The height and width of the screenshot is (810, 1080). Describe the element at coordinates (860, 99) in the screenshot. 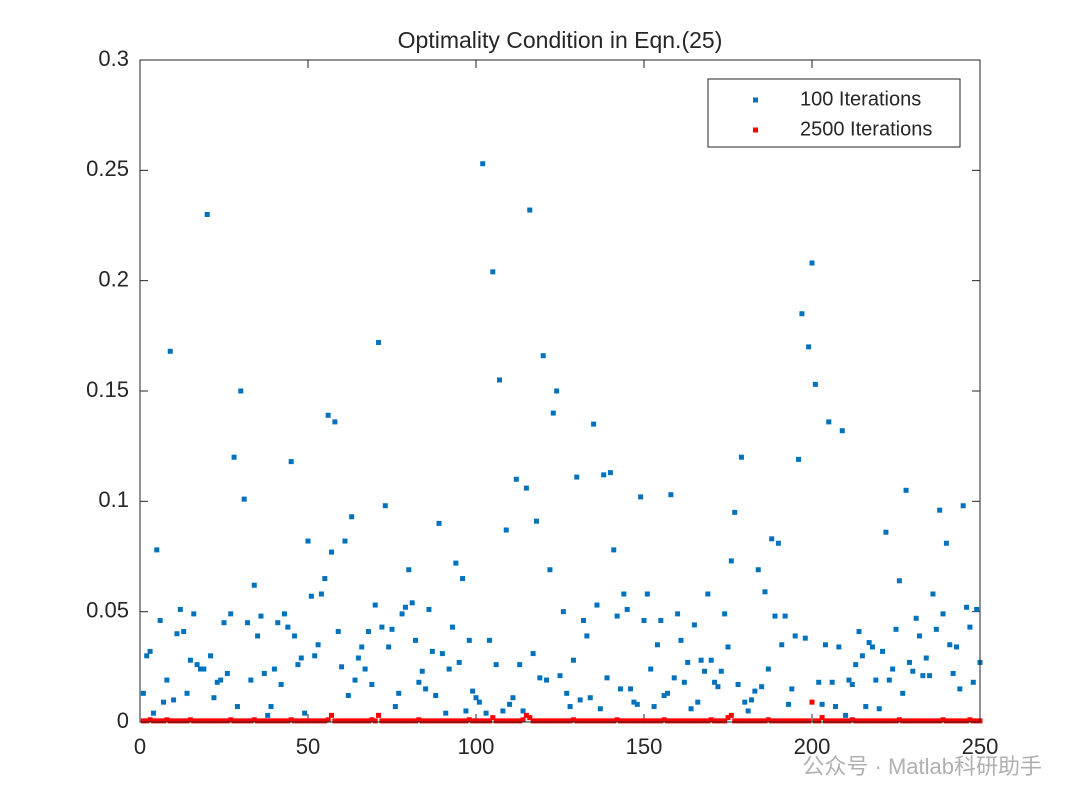

I see `legend-label: 100 Iterations` at that location.